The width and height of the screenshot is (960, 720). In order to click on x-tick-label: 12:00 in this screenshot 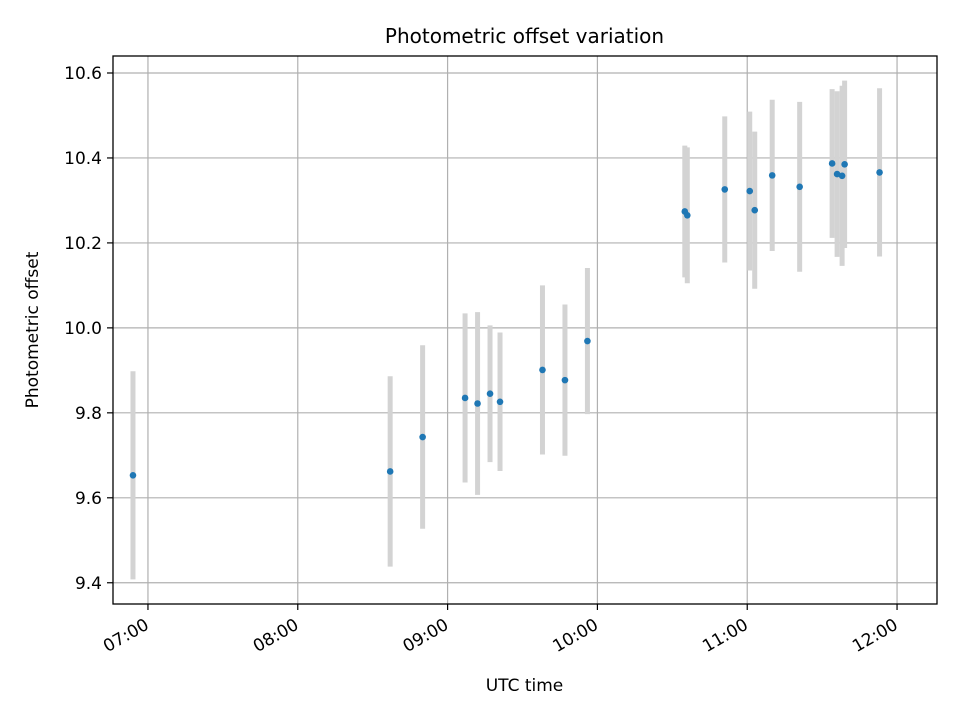, I will do `click(875, 636)`.